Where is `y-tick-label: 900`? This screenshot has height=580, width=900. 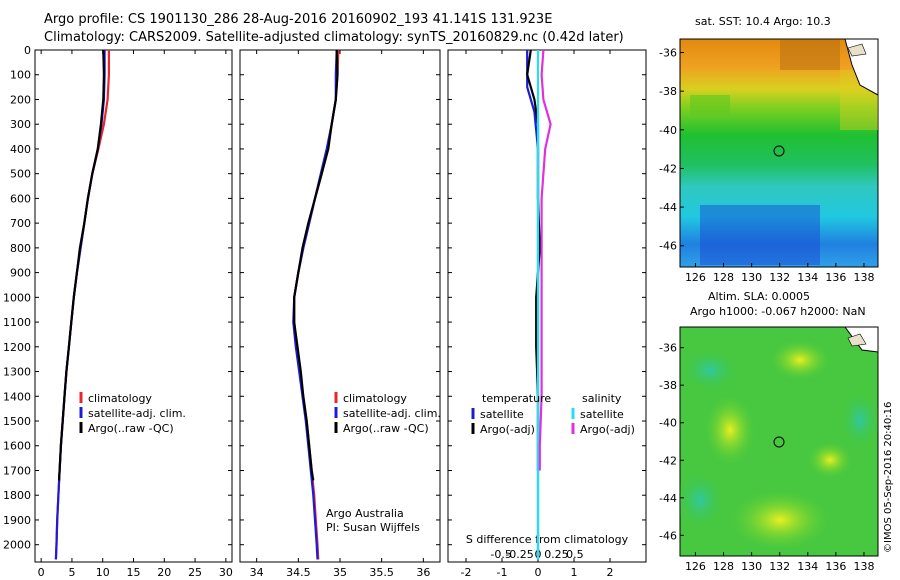
y-tick-label: 900 is located at coordinates (20, 273).